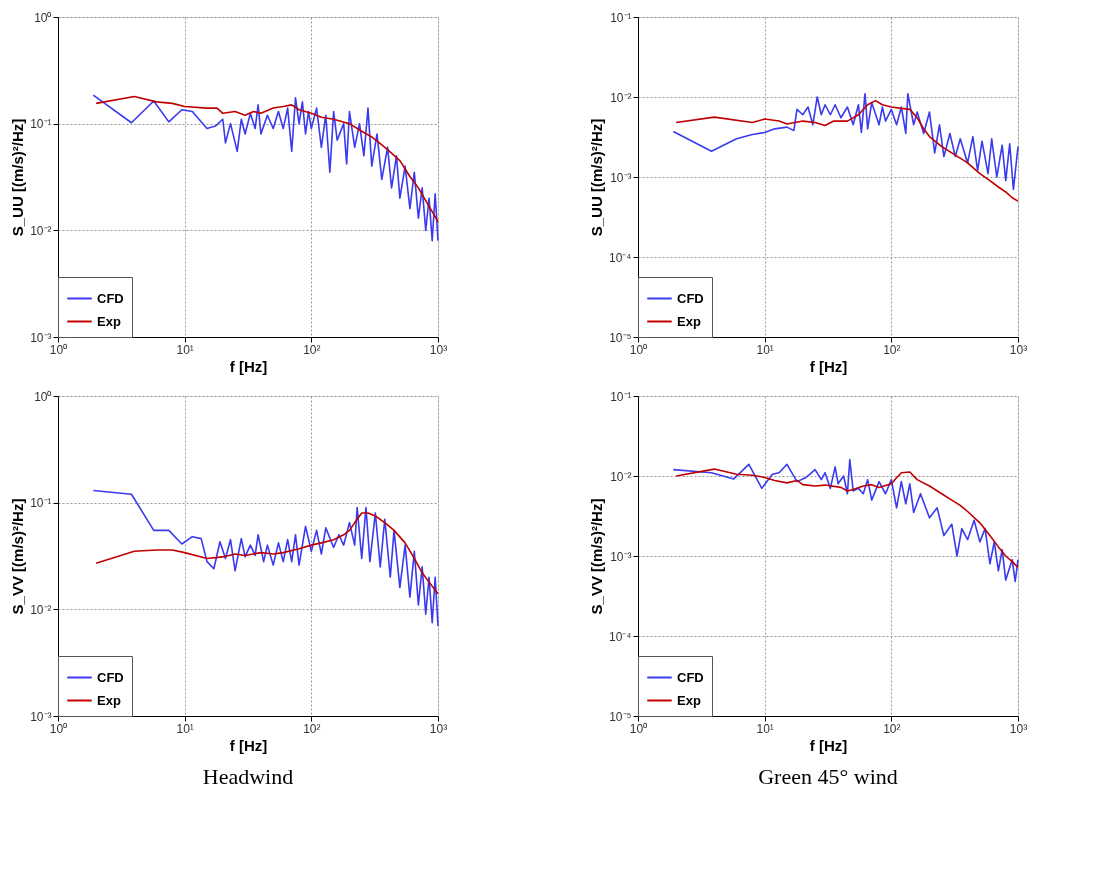 The image size is (1120, 885). Describe the element at coordinates (248, 776) in the screenshot. I see `text: Headwind` at that location.